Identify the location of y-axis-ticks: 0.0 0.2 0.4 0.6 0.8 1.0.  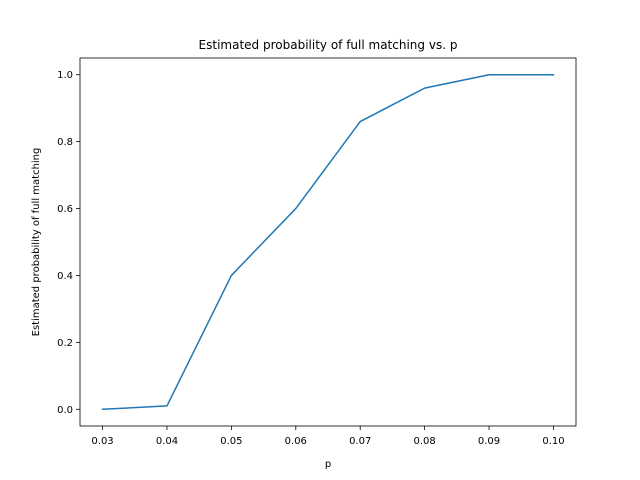
(68, 243).